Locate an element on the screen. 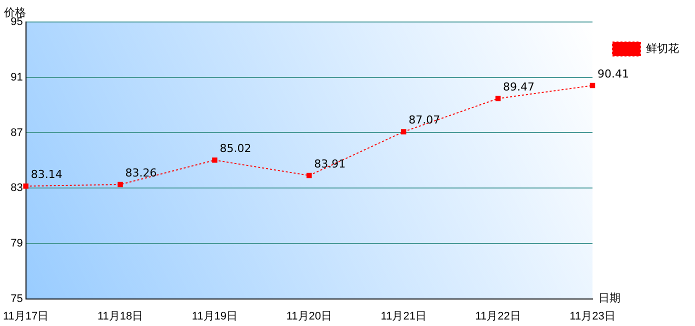  y-axis-title: 价格 is located at coordinates (14, 12).